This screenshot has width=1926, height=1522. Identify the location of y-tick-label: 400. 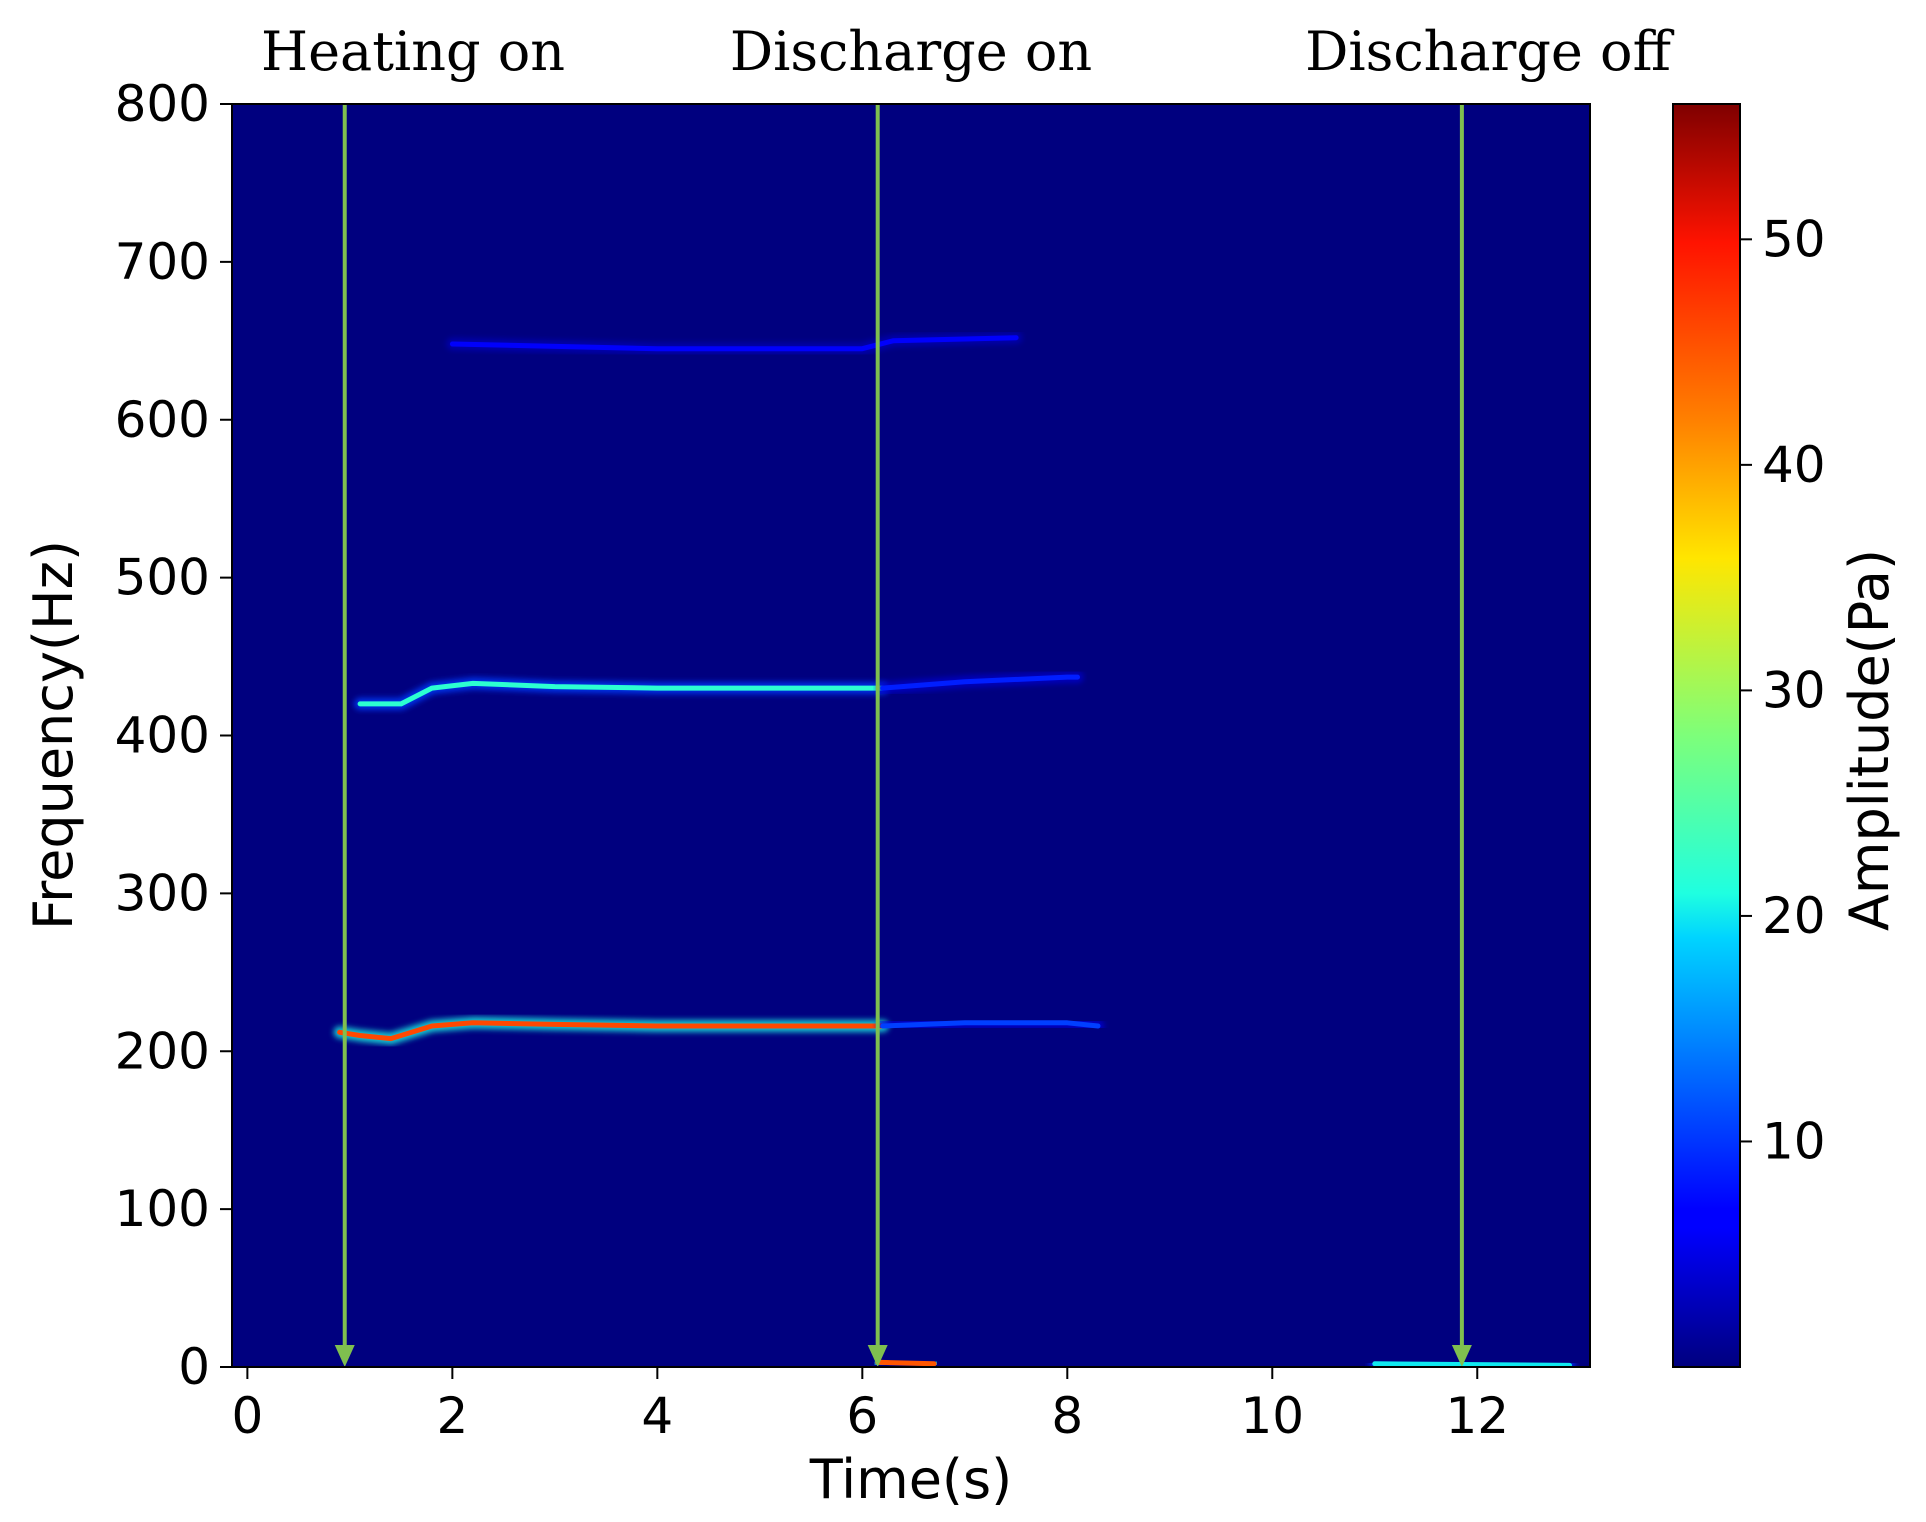
(162, 736).